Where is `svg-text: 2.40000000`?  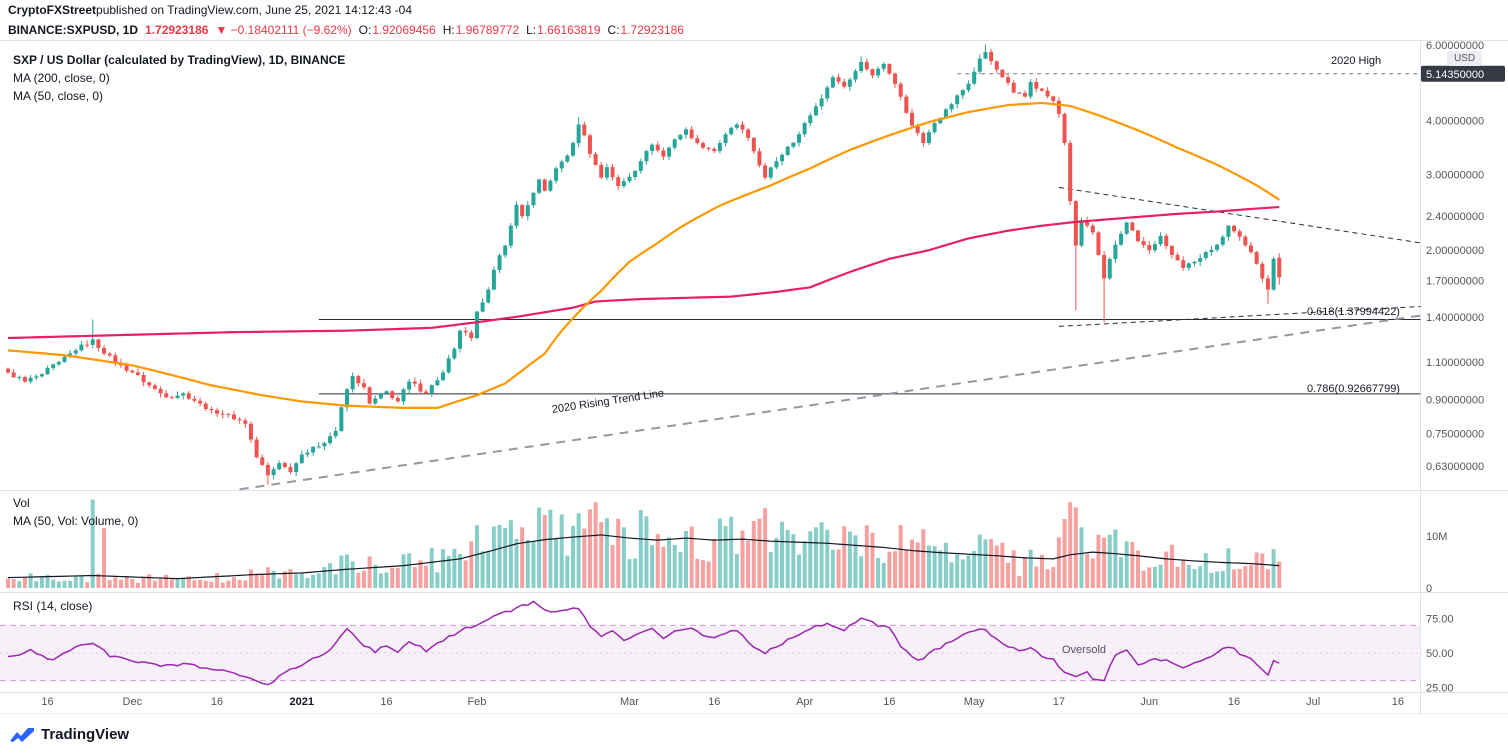
svg-text: 2.40000000 is located at coordinates (1455, 217).